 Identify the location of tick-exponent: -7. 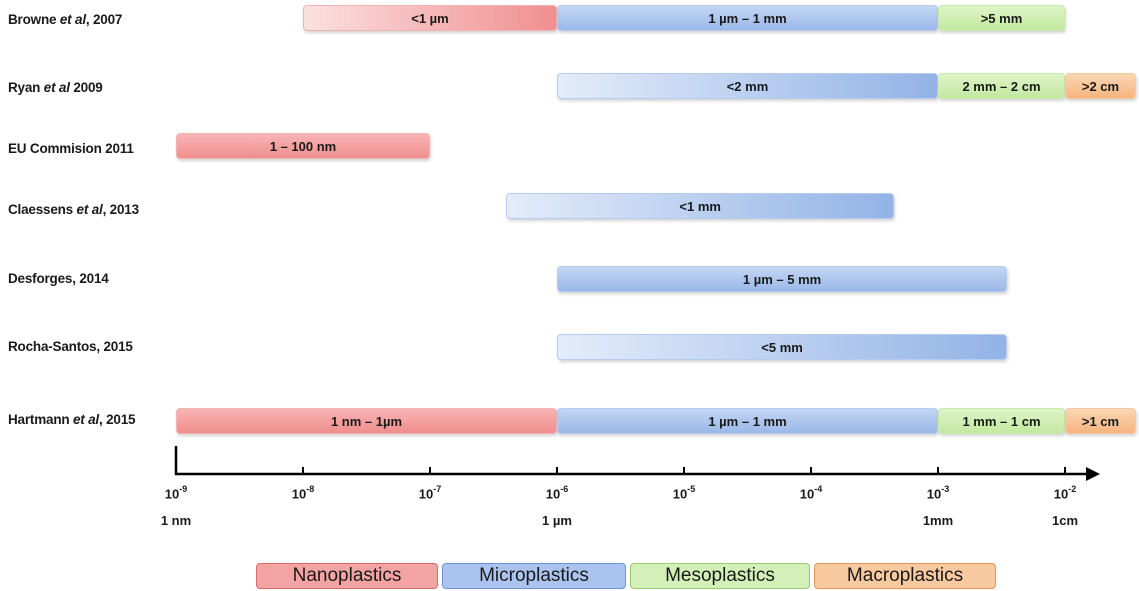
(437, 489).